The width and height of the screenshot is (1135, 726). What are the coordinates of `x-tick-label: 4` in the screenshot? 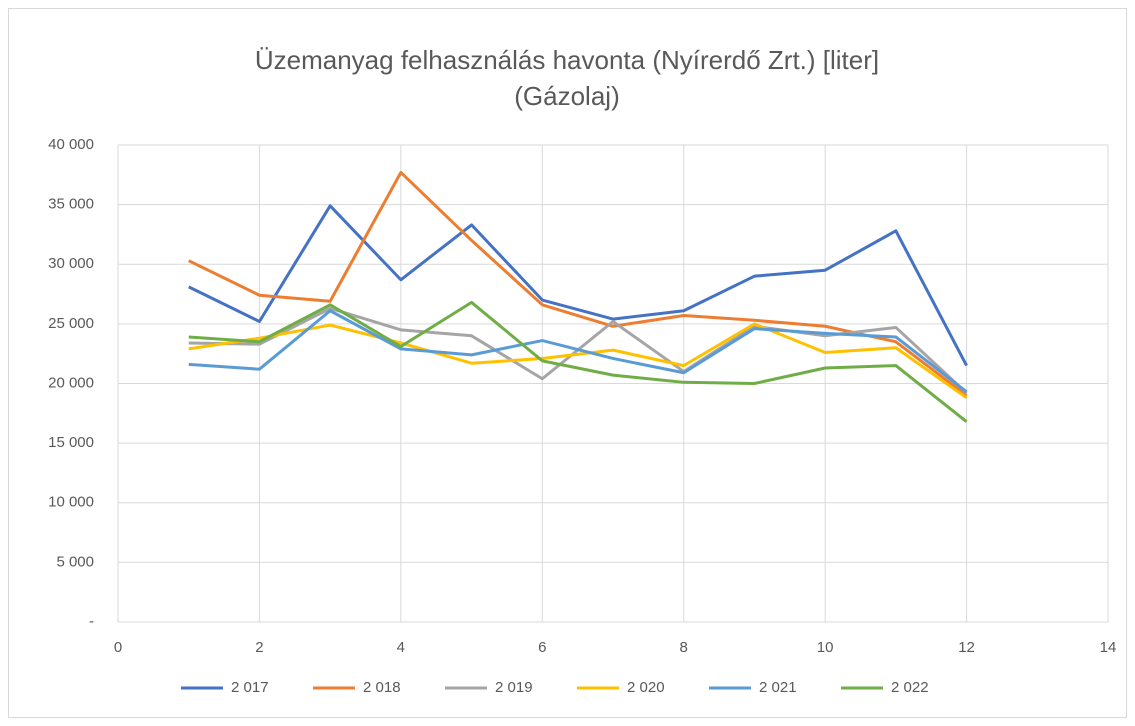 It's located at (401, 647).